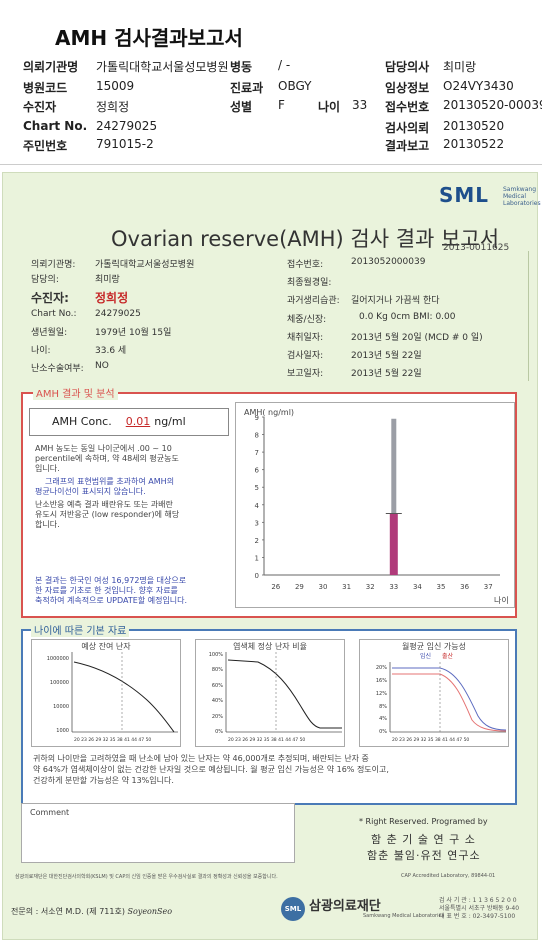 The width and height of the screenshot is (542, 944). What do you see at coordinates (145, 265) in the screenshot?
I see `info-value: 가톨릭대학교서울성모병원` at bounding box center [145, 265].